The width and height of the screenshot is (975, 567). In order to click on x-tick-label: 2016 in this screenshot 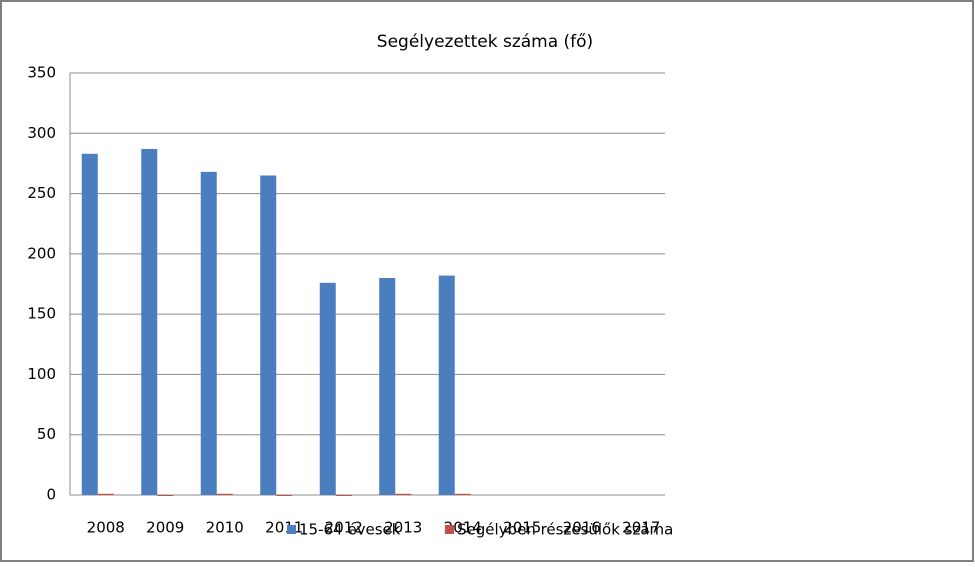, I will do `click(582, 528)`.